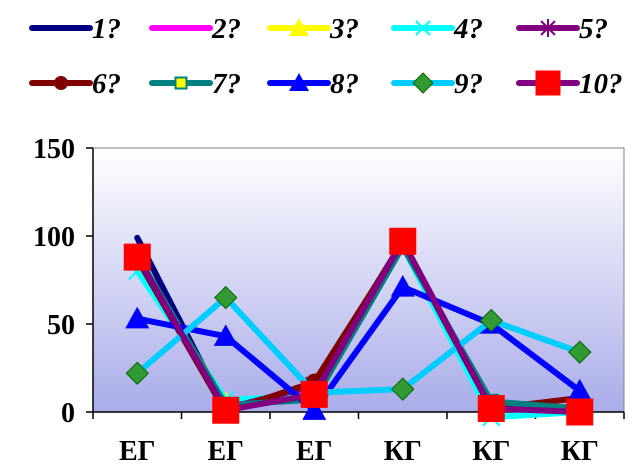  I want to click on legend-label: 4?, so click(468, 29).